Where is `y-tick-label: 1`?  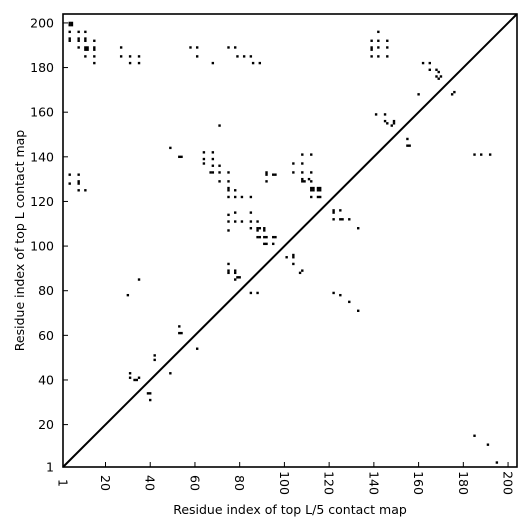
y-tick-label: 1 is located at coordinates (50, 467).